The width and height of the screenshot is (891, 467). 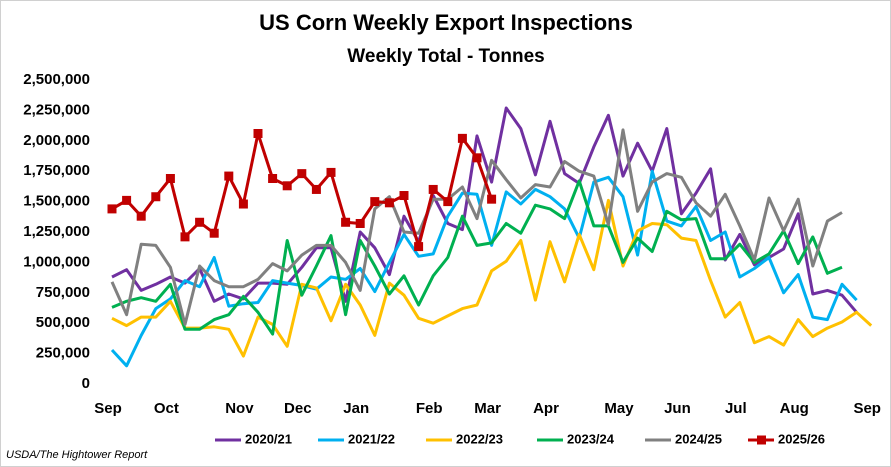 What do you see at coordinates (371, 438) in the screenshot?
I see `legend-label: 2021/22` at bounding box center [371, 438].